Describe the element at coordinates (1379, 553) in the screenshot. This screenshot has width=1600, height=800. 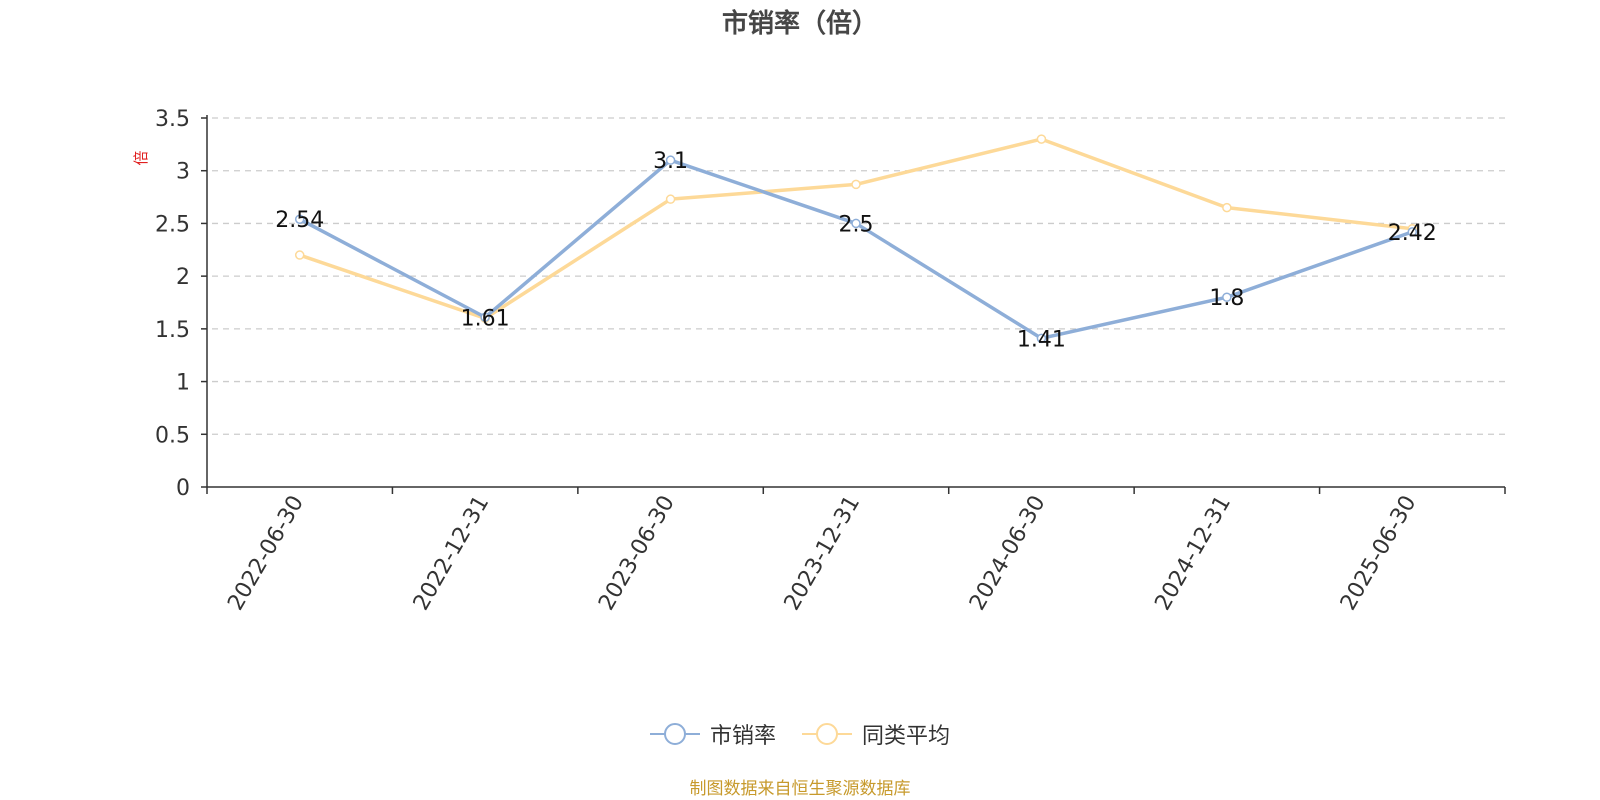
I see `x-tick-label: 2025-06-30` at that location.